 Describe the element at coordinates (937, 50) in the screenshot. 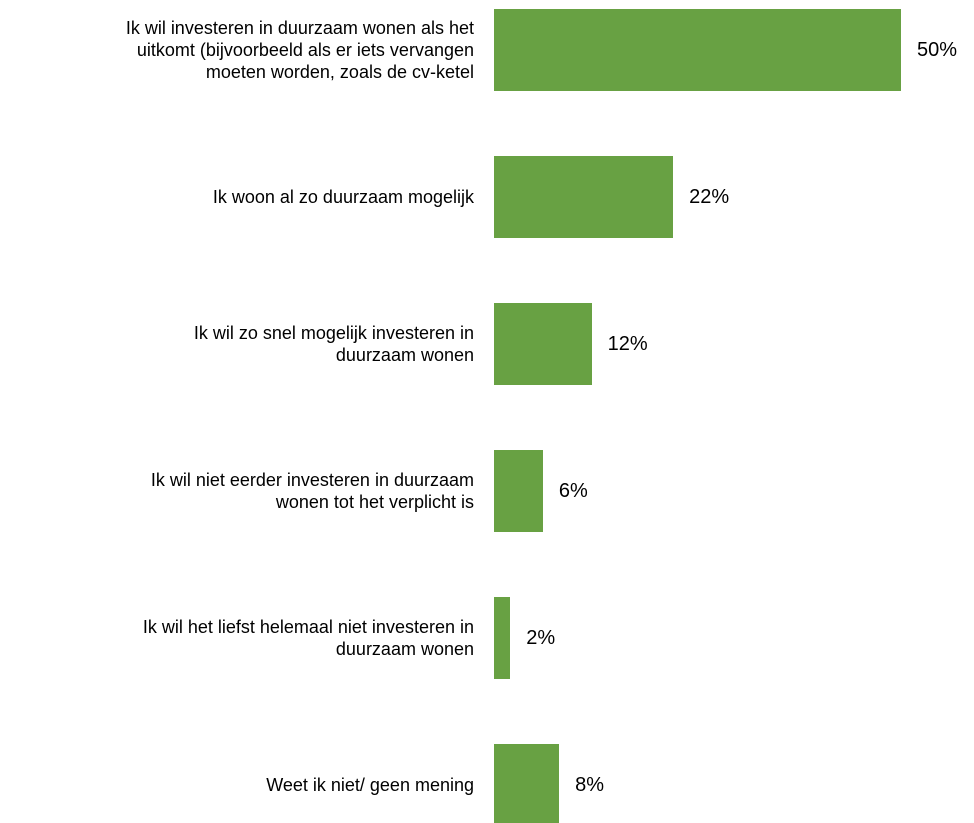

I see `value-label: 50%` at that location.